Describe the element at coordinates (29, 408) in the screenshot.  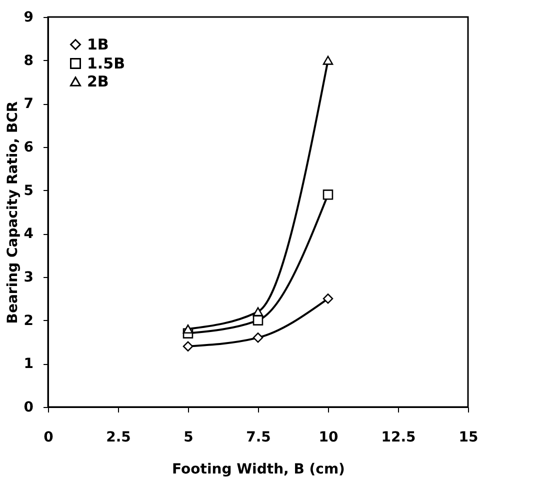
I see `y-tick-label: 0` at that location.